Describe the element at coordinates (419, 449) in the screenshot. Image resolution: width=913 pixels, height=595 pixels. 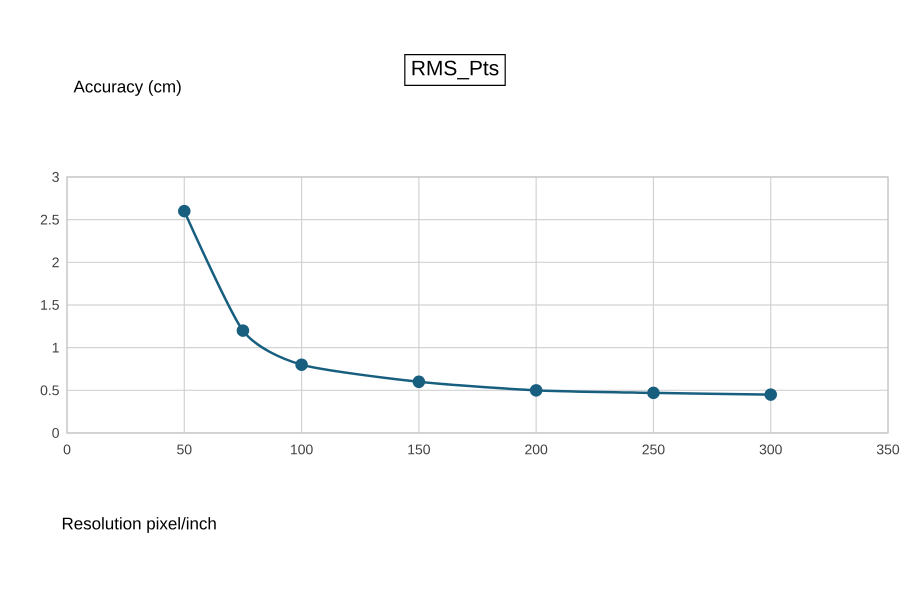
I see `x-tick-label: 150` at that location.